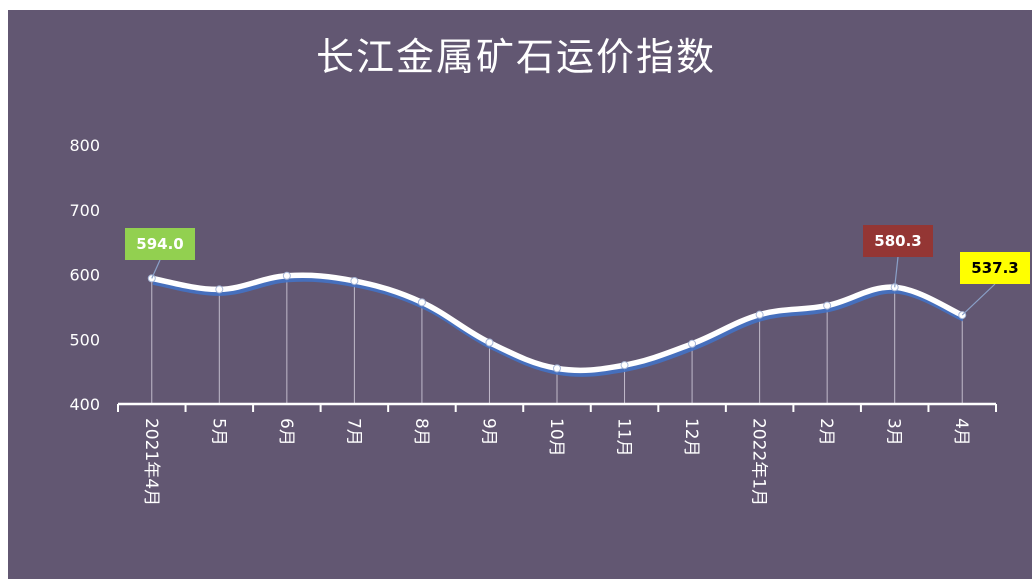  I want to click on x-tick-label: 6月, so click(286, 432).